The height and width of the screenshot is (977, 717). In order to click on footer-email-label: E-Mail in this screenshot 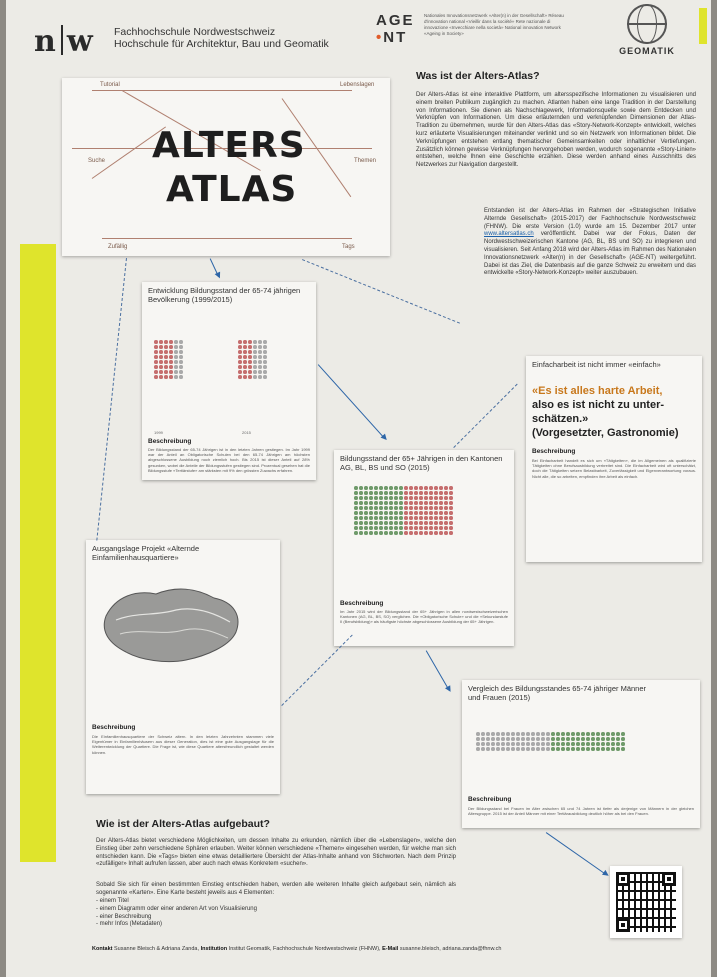, I will do `click(390, 949)`.